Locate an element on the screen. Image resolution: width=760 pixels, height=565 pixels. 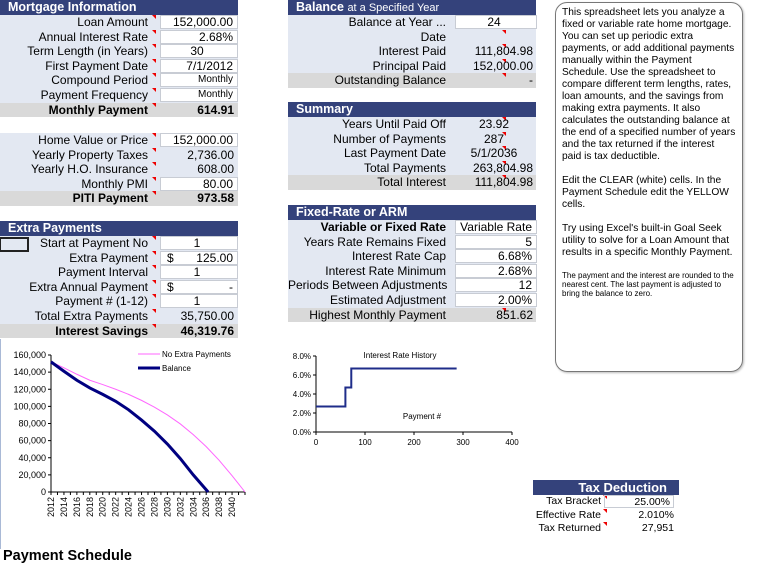
value-input: 30 is located at coordinates (199, 51).